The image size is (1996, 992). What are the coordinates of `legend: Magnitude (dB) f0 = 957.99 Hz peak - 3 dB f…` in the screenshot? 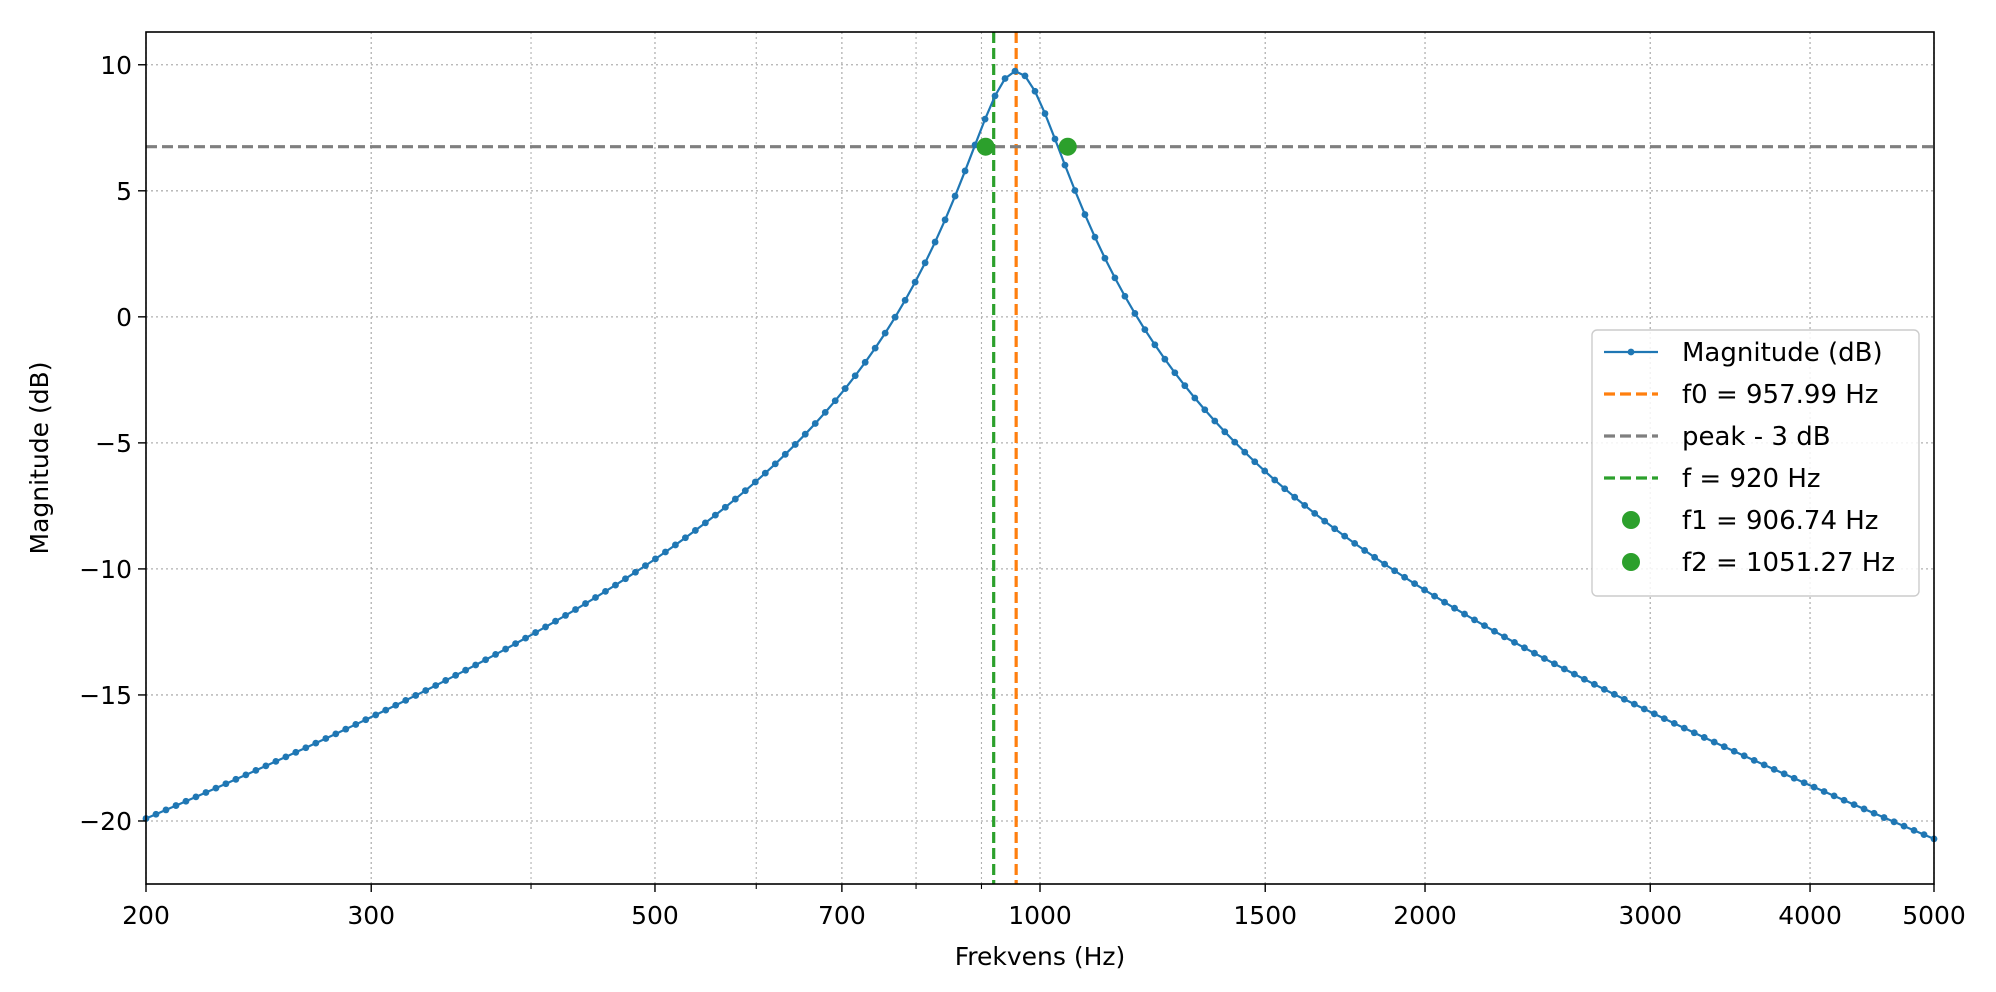 It's located at (1755, 463).